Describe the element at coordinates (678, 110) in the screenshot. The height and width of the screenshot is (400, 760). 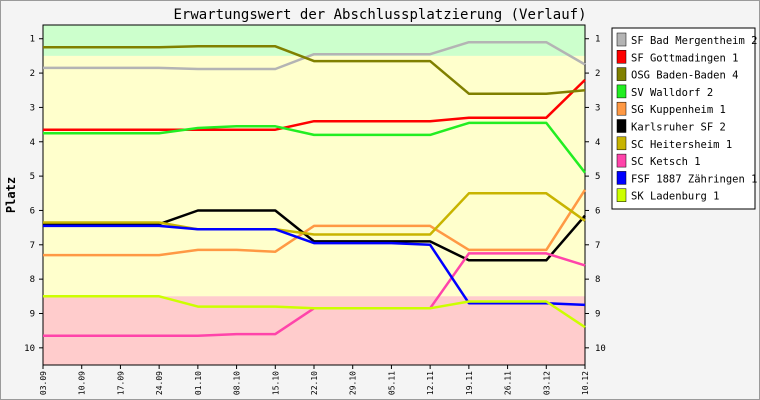
I see `legend-label: SG Kuppenheim 1` at that location.